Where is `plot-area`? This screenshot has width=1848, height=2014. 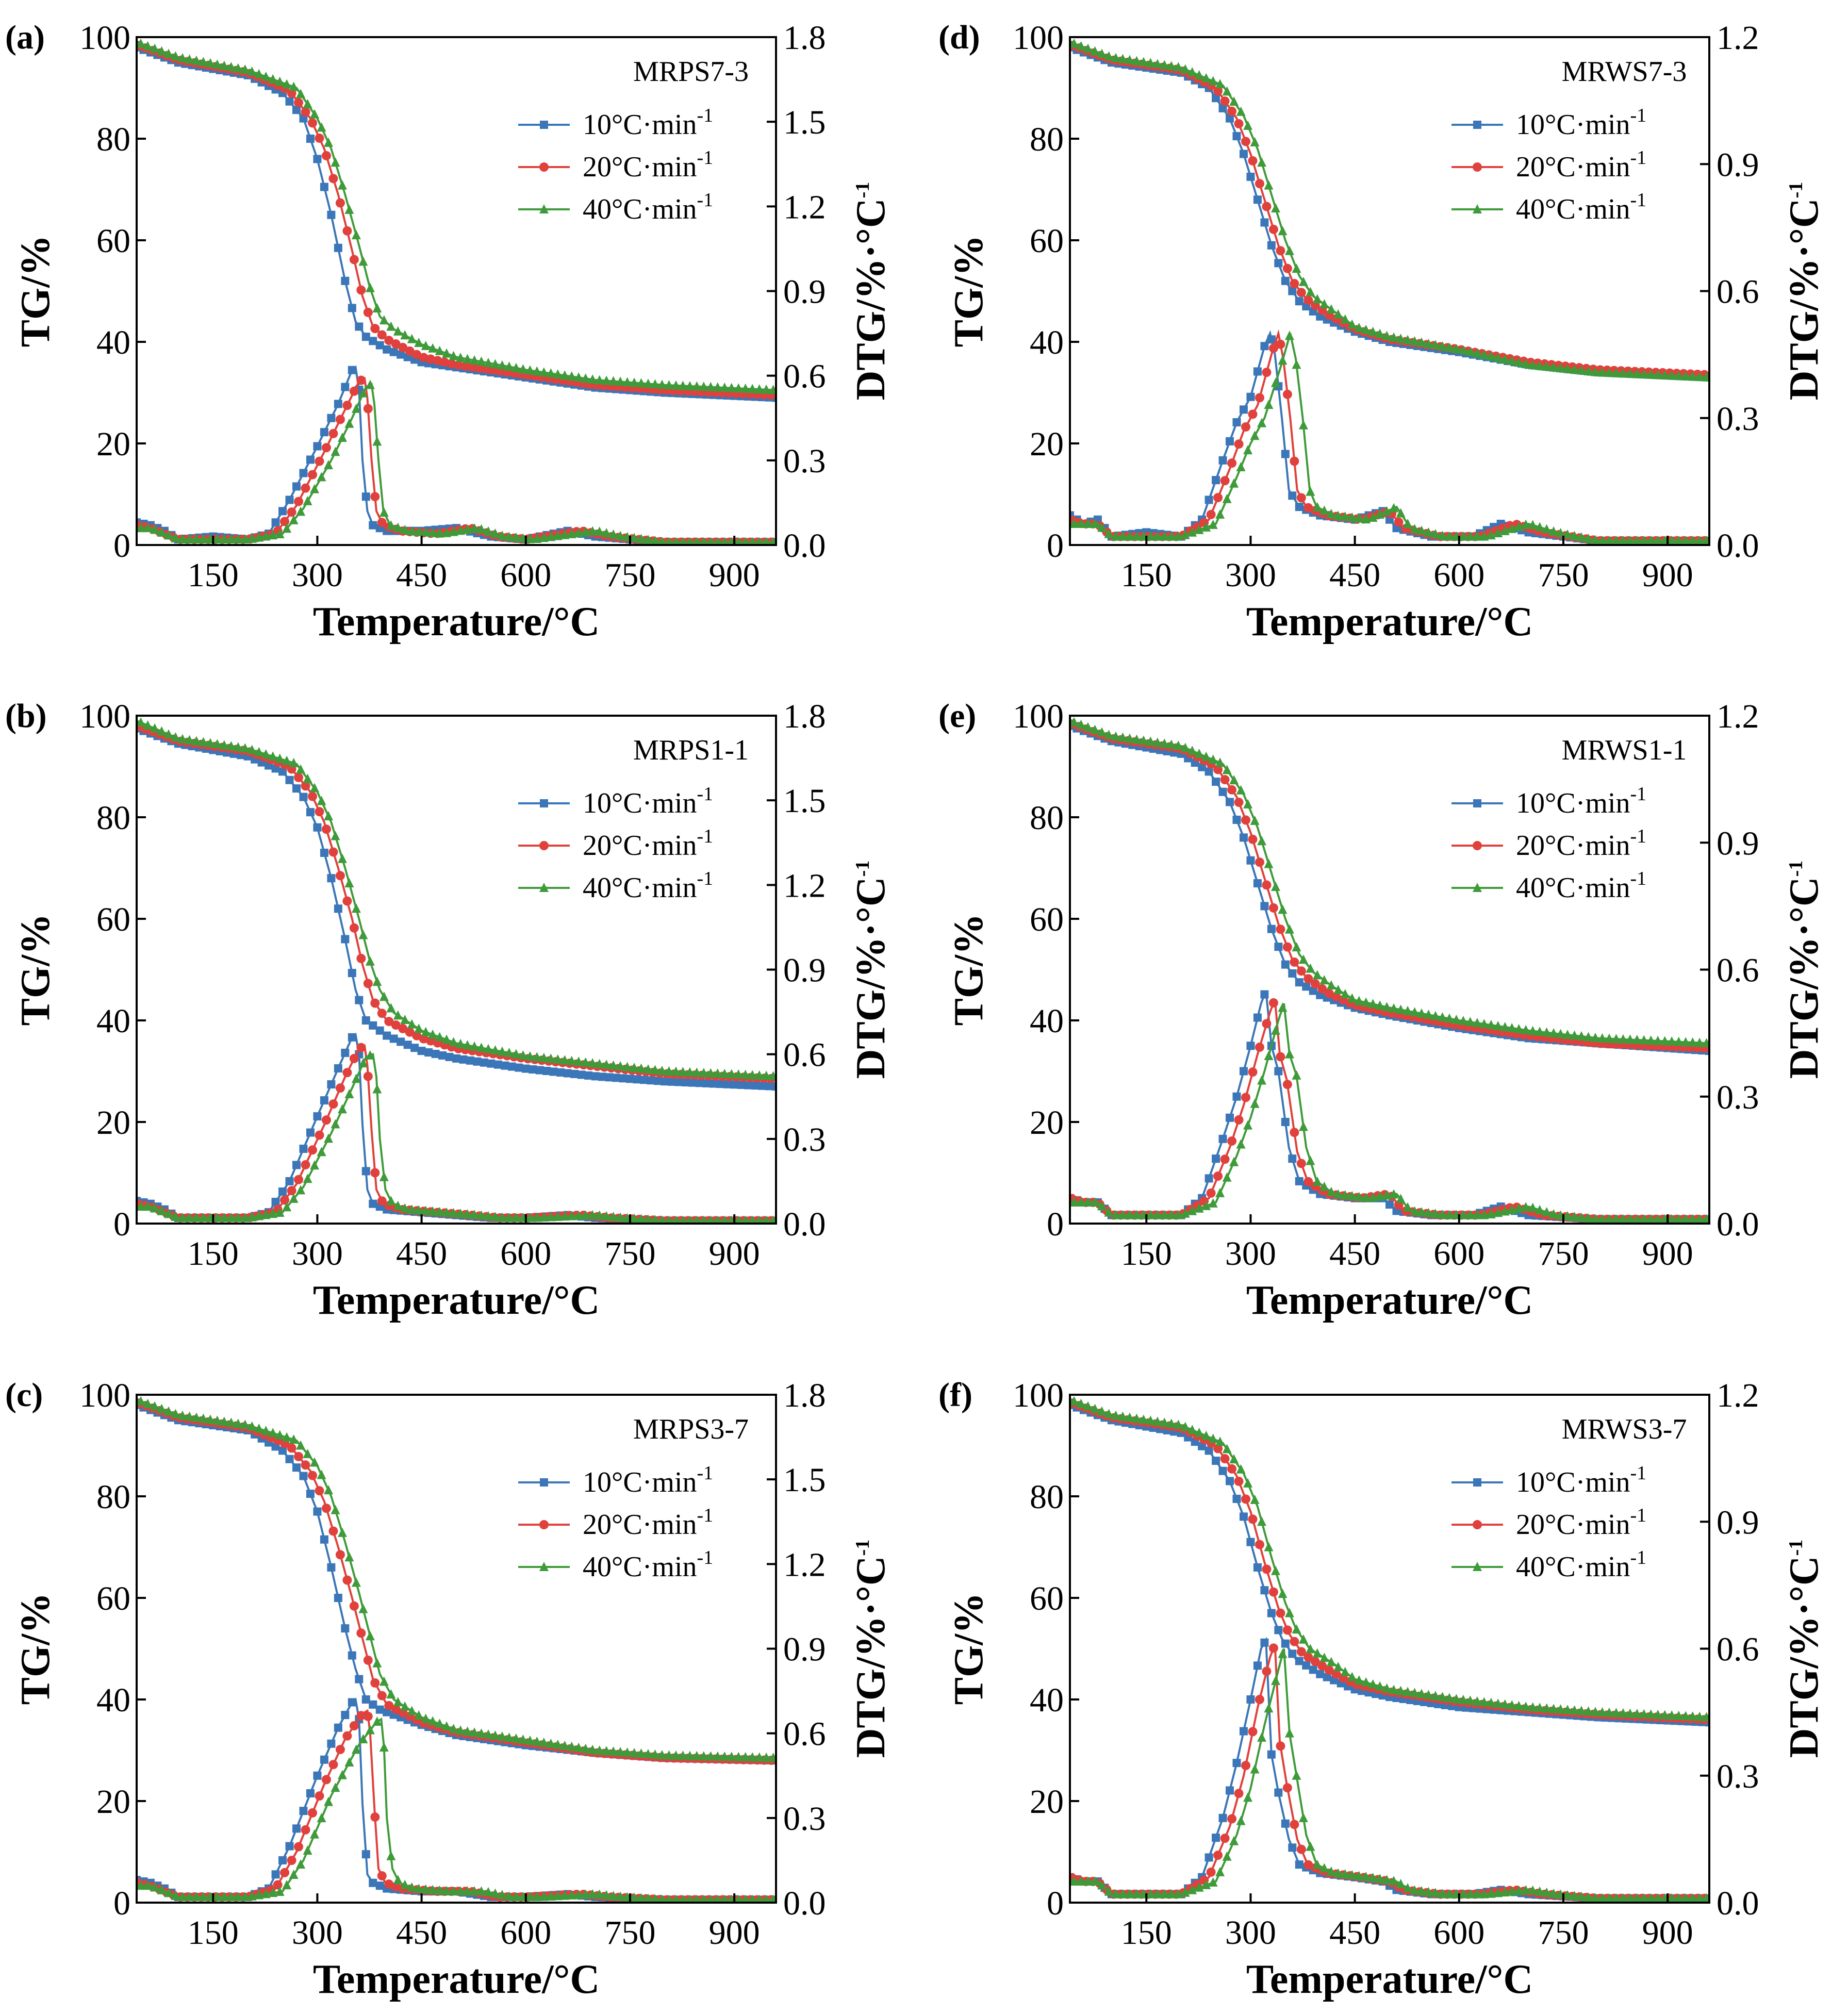
plot-area is located at coordinates (456, 291).